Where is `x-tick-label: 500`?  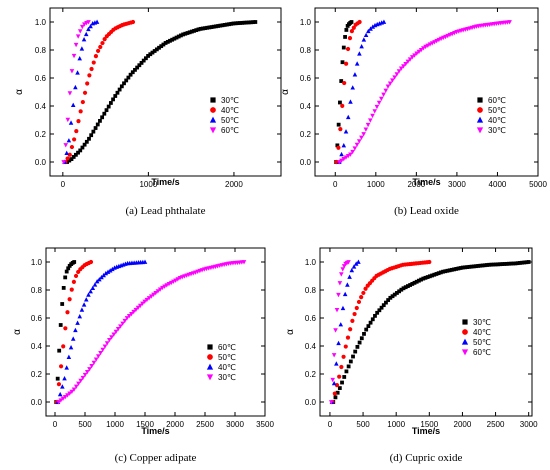 x-tick-label: 500 is located at coordinates (85, 424).